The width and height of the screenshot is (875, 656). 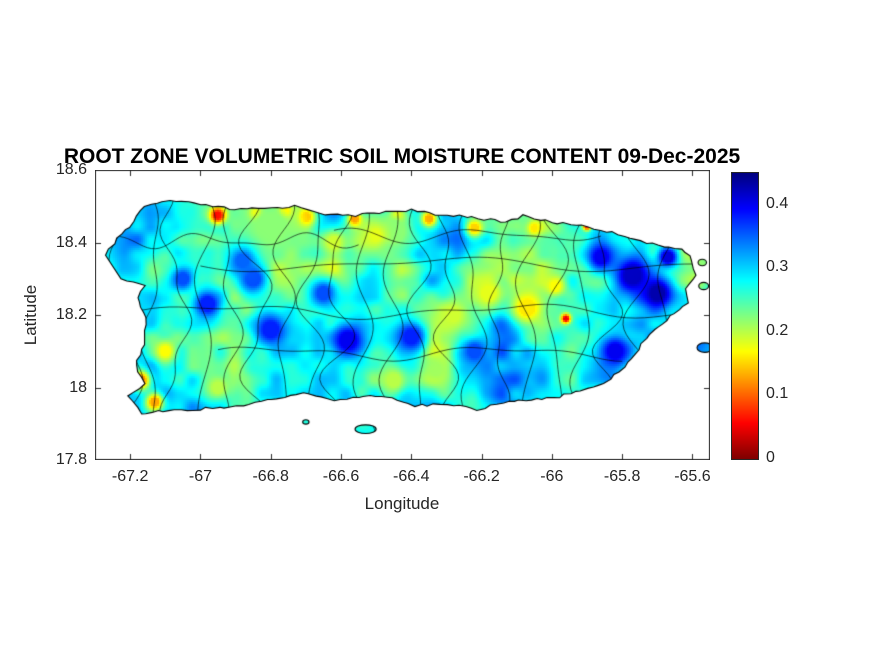 I want to click on x-axis-label: Longitude, so click(x=402, y=503).